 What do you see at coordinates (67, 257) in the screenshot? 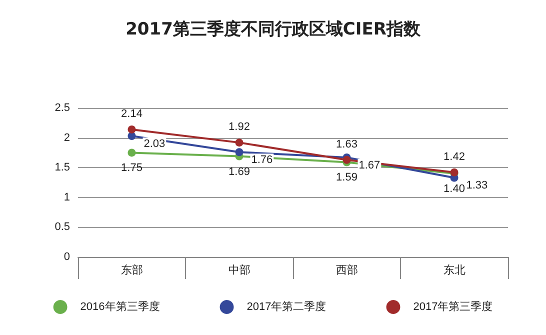
I see `y-tick-label: 0` at bounding box center [67, 257].